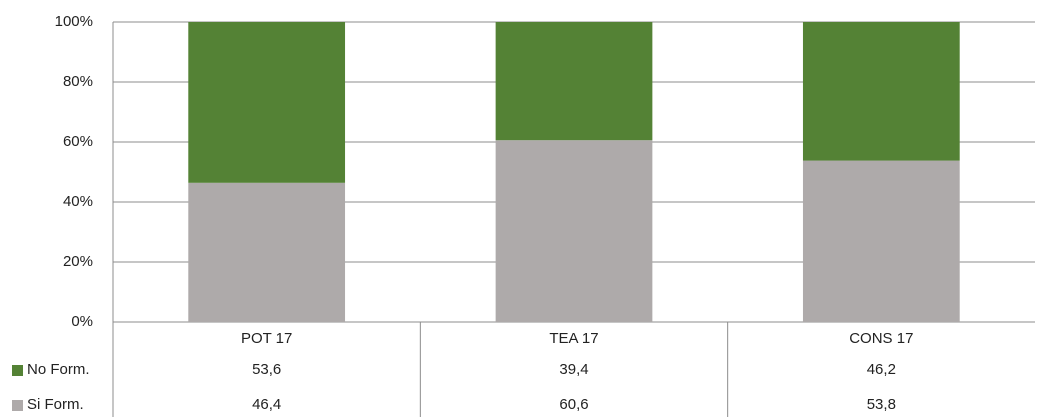  Describe the element at coordinates (78, 201) in the screenshot. I see `y-tick-label: 40%` at that location.